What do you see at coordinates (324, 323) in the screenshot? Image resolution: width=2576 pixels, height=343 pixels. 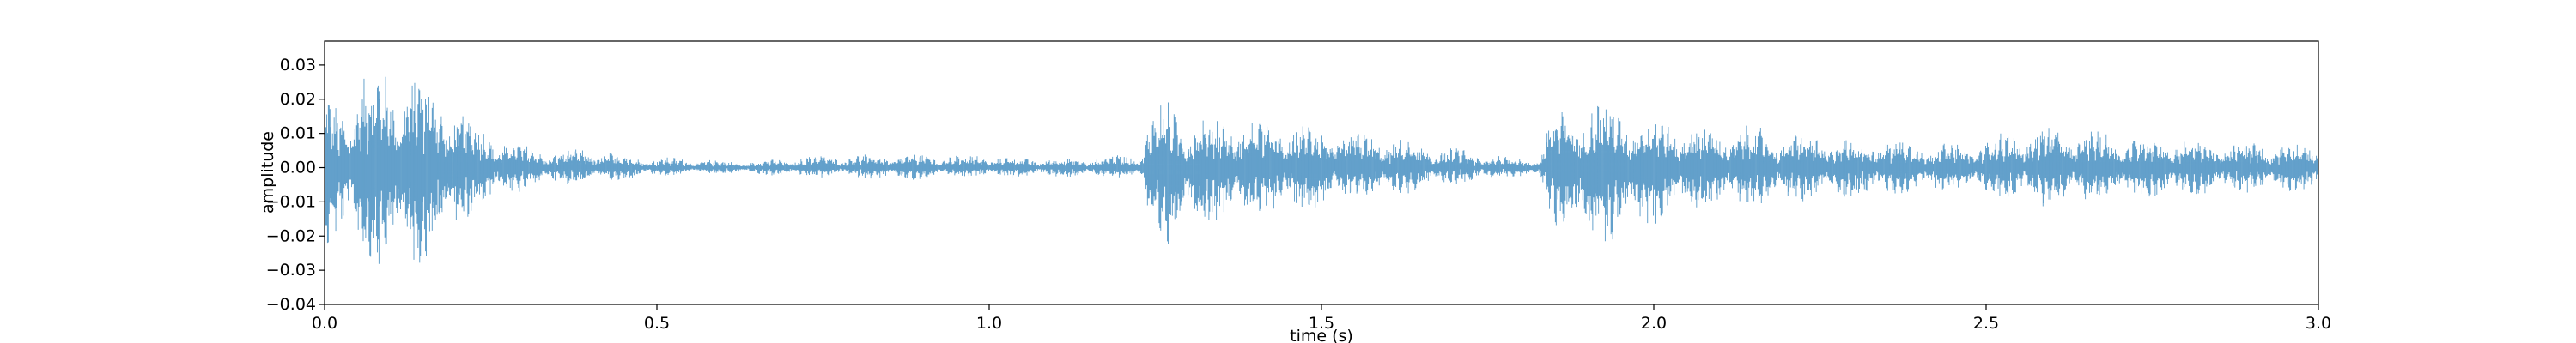 I see `x-tick-label: 0.0` at bounding box center [324, 323].